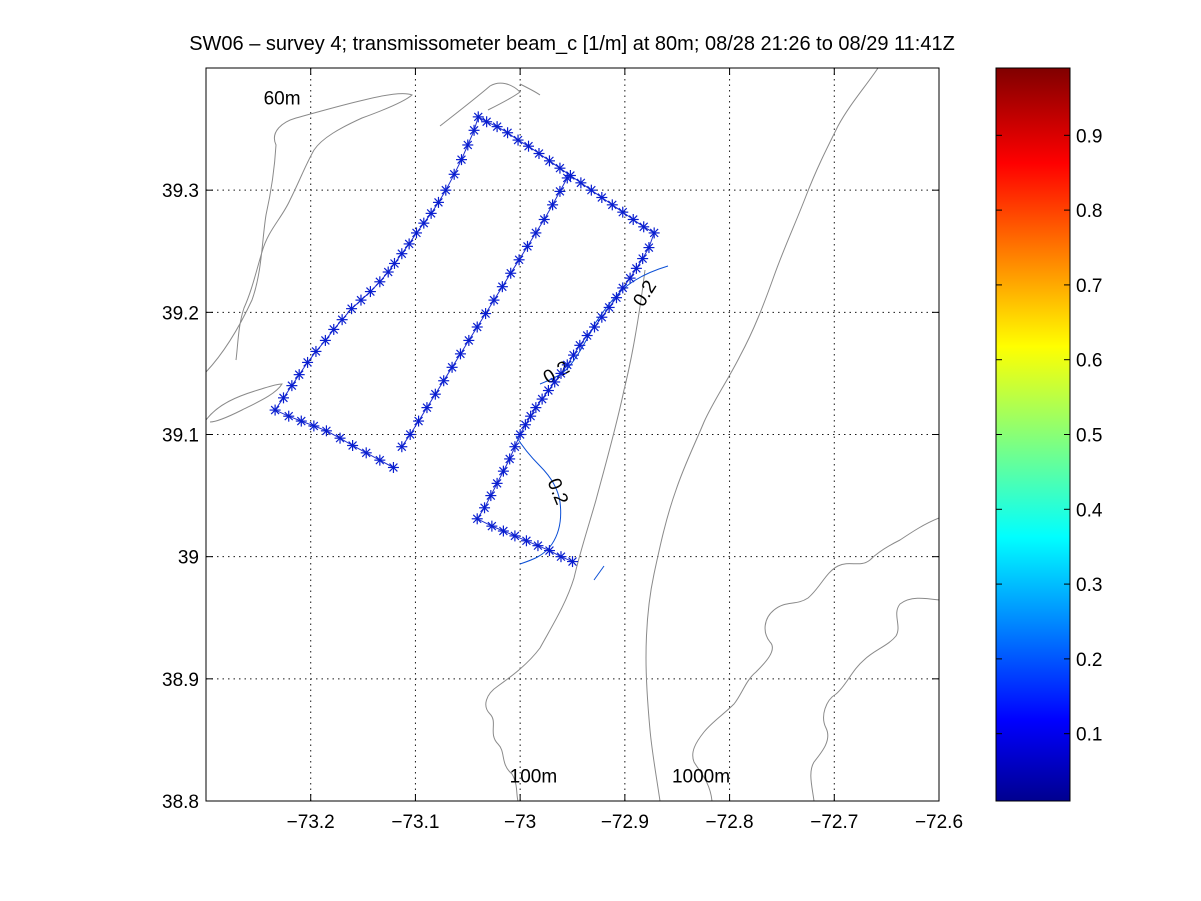 The width and height of the screenshot is (1201, 901). I want to click on colorbar: 0.1 0.2 0.3 0.4 0.5 0.6 0.7 0.8 0.9, so click(1049, 434).